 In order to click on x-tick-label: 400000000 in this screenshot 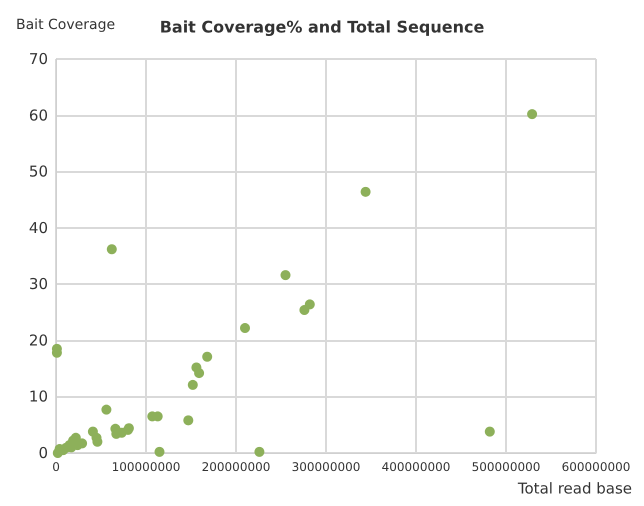, I will do `click(416, 467)`.